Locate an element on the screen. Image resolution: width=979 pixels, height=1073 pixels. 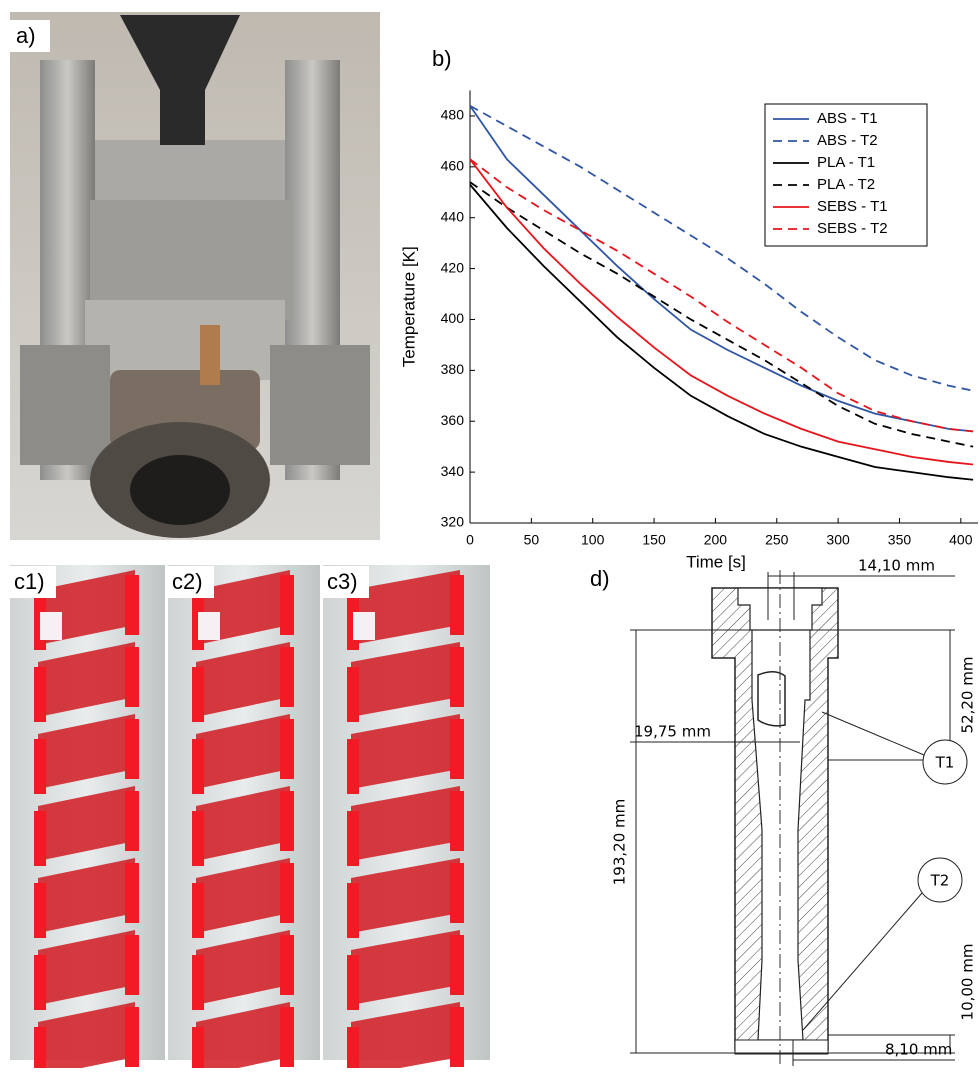
x-tick-label: 150 is located at coordinates (654, 540).